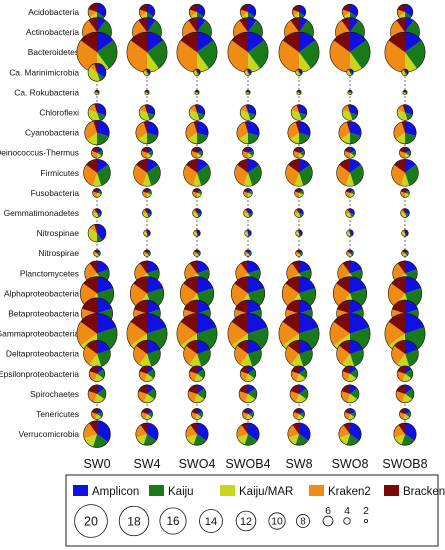 The height and width of the screenshot is (550, 445). What do you see at coordinates (246, 522) in the screenshot?
I see `size-legend-label: 12` at bounding box center [246, 522].